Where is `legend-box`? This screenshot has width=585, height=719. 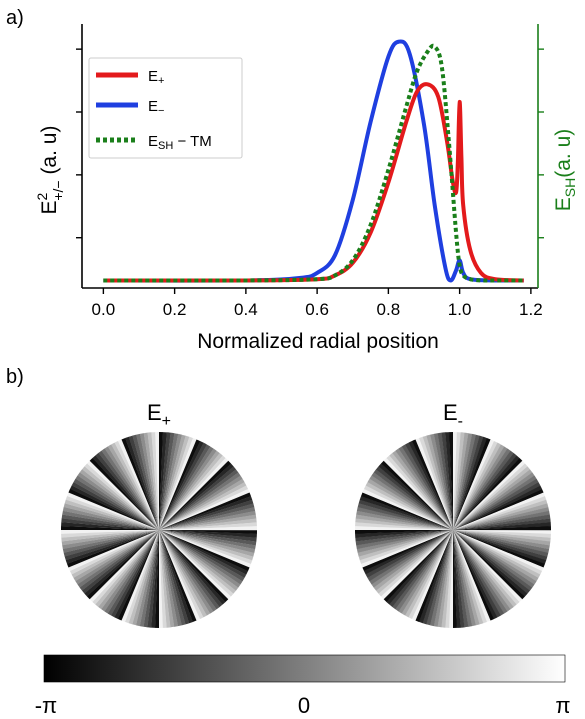
legend-box is located at coordinates (165, 108).